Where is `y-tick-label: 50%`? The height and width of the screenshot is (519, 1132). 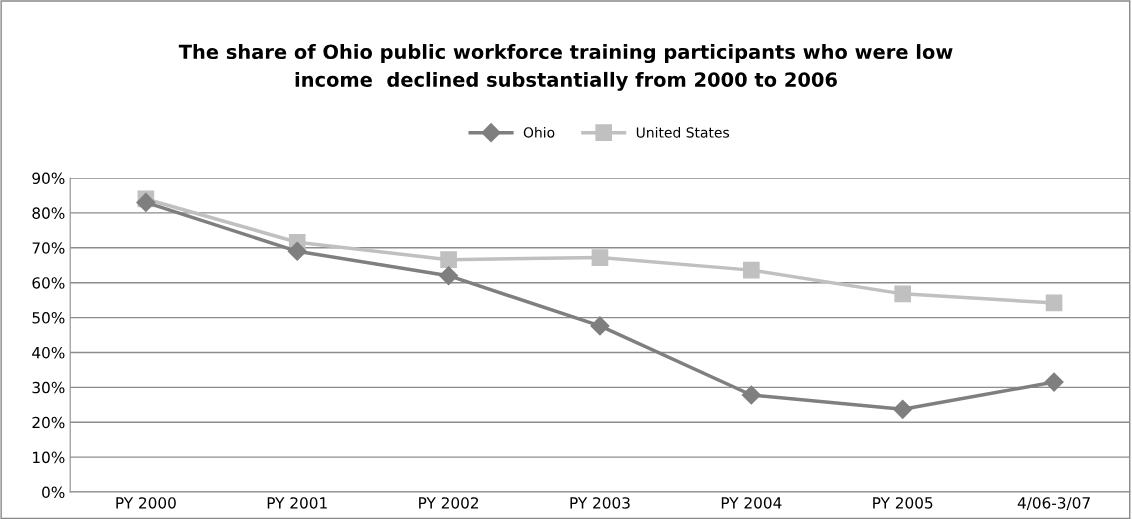 y-tick-label: 50% is located at coordinates (48, 318).